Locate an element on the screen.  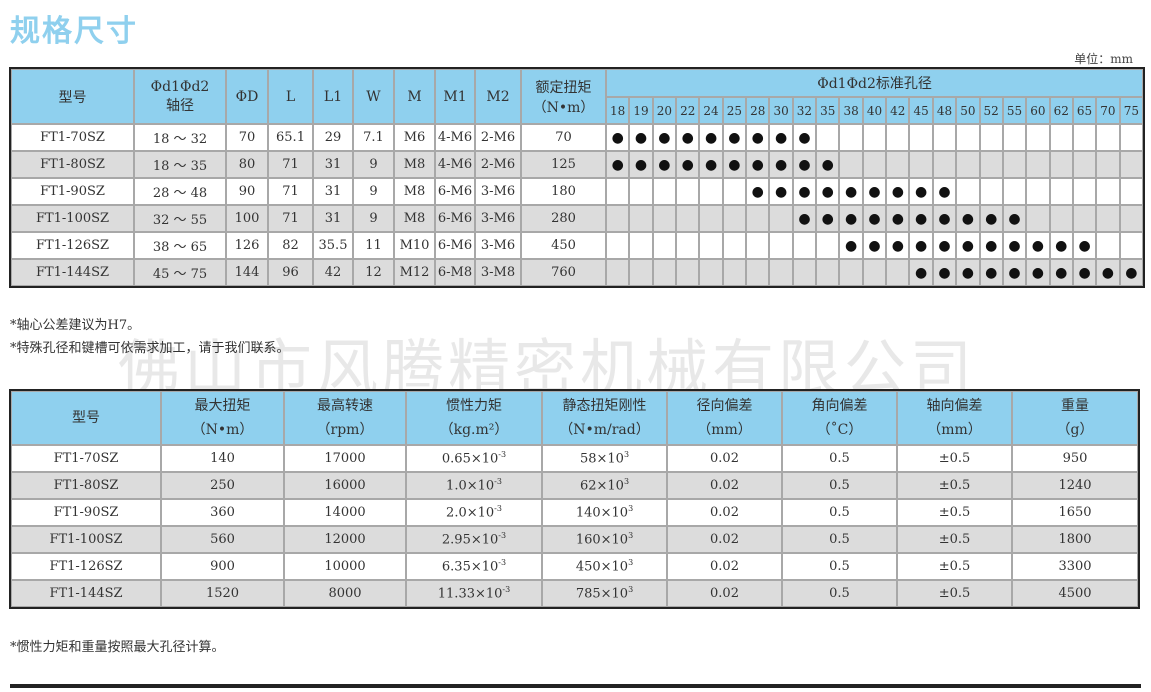
cell-value: 62×10 is located at coordinates (601, 486).